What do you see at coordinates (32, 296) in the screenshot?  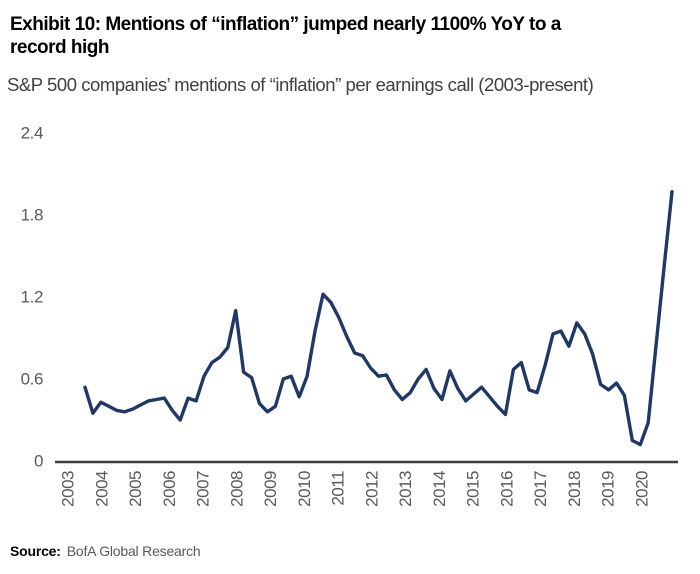 I see `y-tick-label: 1.2` at bounding box center [32, 296].